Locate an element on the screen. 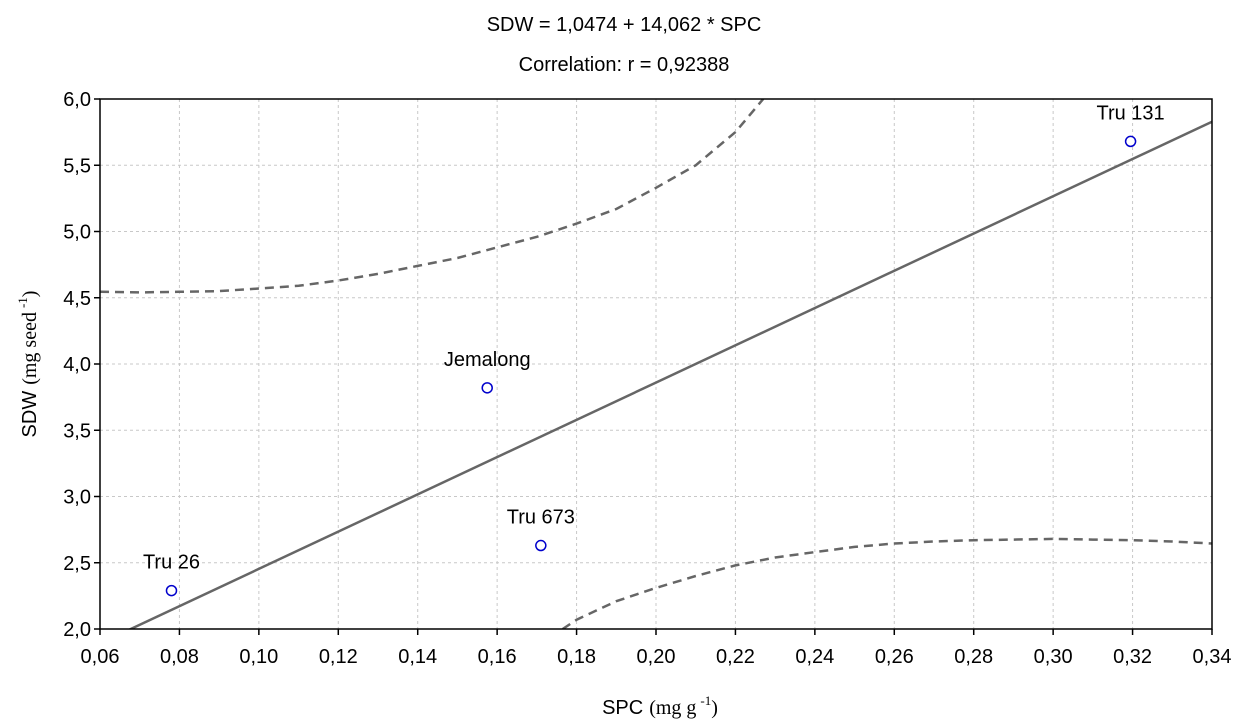  y-axis-label-sup: -1 is located at coordinates (22, 302).